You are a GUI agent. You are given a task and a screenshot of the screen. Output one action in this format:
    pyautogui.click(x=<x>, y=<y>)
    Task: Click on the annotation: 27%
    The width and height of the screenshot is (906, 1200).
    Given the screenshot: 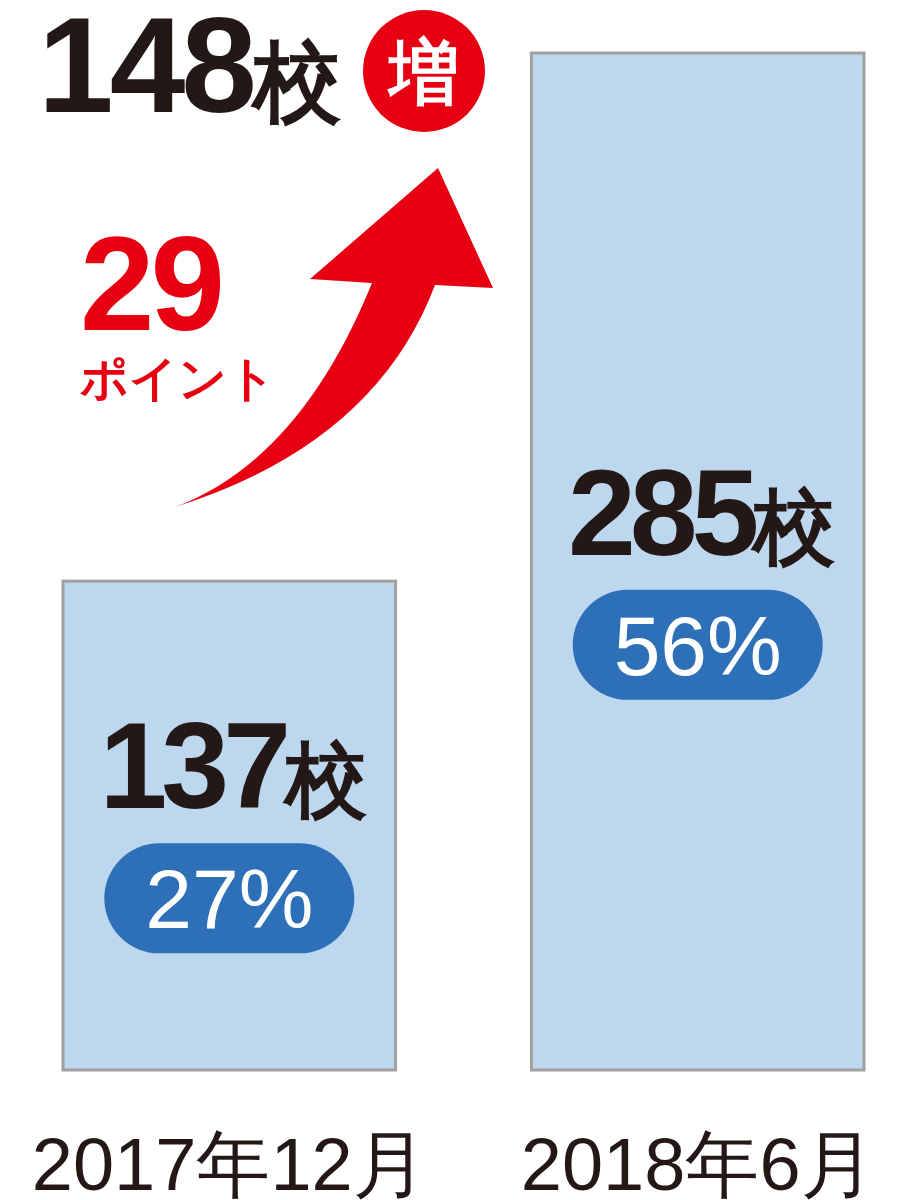 What is the action you would take?
    pyautogui.click(x=229, y=899)
    